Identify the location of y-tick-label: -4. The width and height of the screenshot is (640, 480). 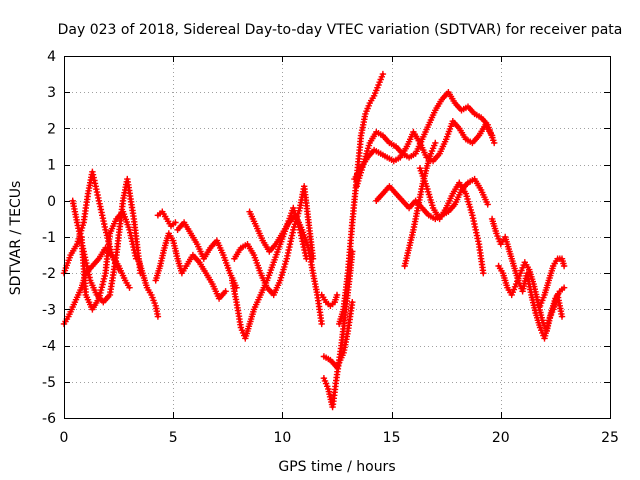
(49, 347).